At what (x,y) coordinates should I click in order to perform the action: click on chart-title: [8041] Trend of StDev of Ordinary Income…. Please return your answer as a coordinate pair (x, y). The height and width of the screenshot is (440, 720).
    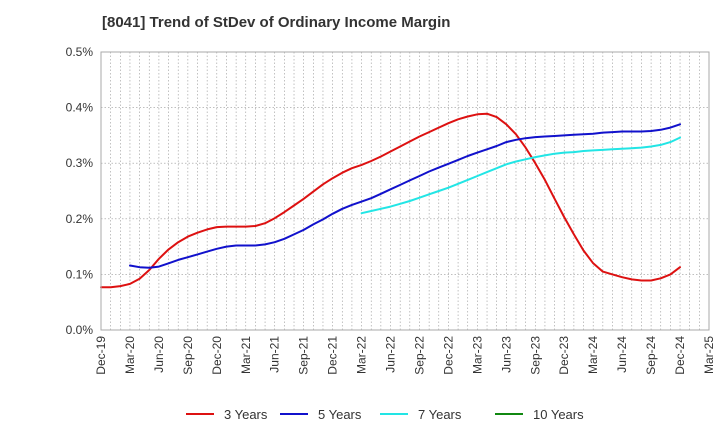
    Looking at the image, I should click on (276, 22).